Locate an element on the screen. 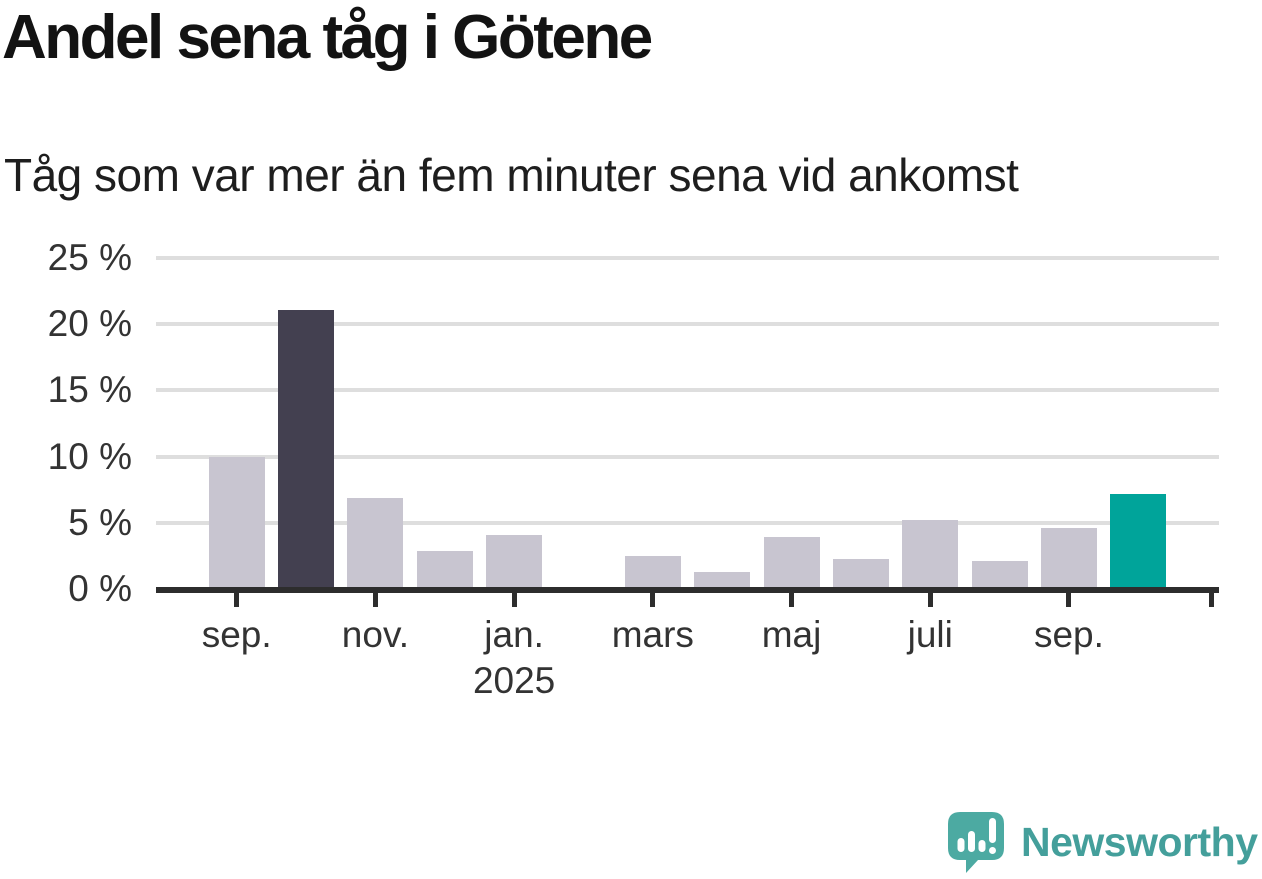 This screenshot has width=1262, height=879. newsworthy-logo-icon is located at coordinates (976, 842).